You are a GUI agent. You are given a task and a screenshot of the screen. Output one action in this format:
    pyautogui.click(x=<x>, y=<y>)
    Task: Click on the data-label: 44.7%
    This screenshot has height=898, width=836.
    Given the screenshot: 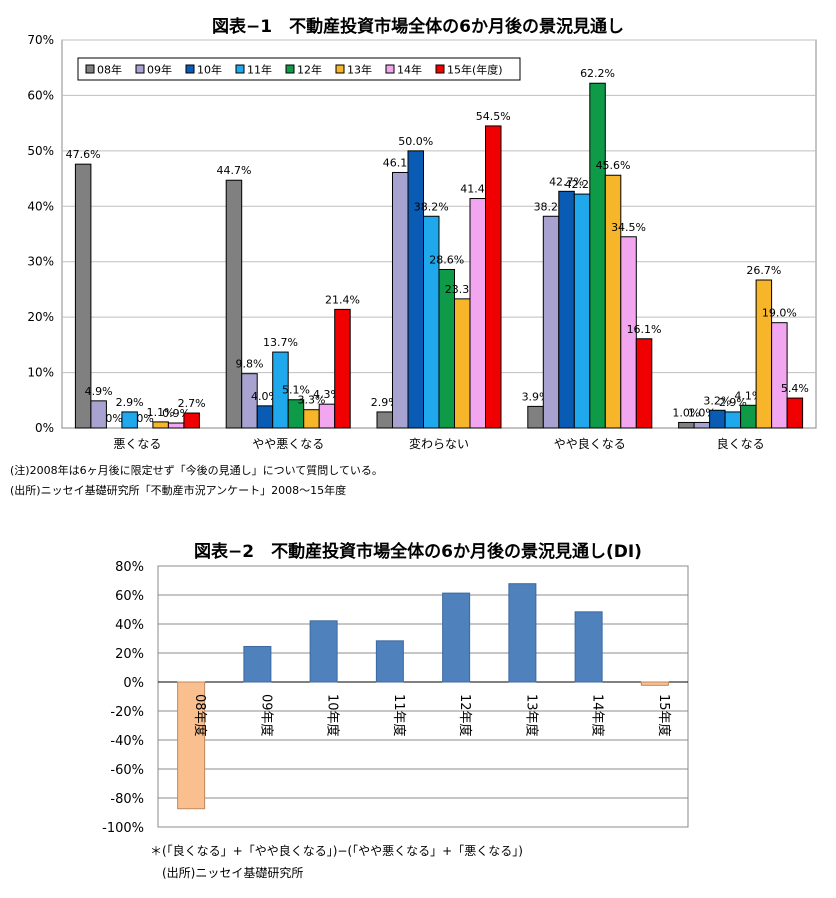 What is the action you would take?
    pyautogui.click(x=233, y=170)
    